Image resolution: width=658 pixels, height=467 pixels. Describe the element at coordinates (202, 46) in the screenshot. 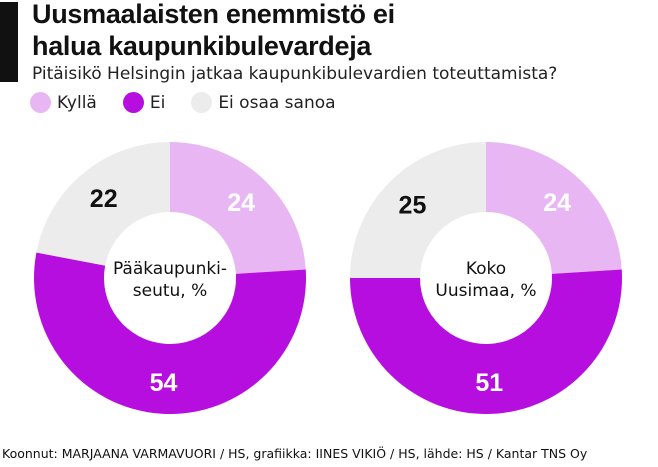

I see `title-line-2: halua kaupunkibulevardeja` at that location.